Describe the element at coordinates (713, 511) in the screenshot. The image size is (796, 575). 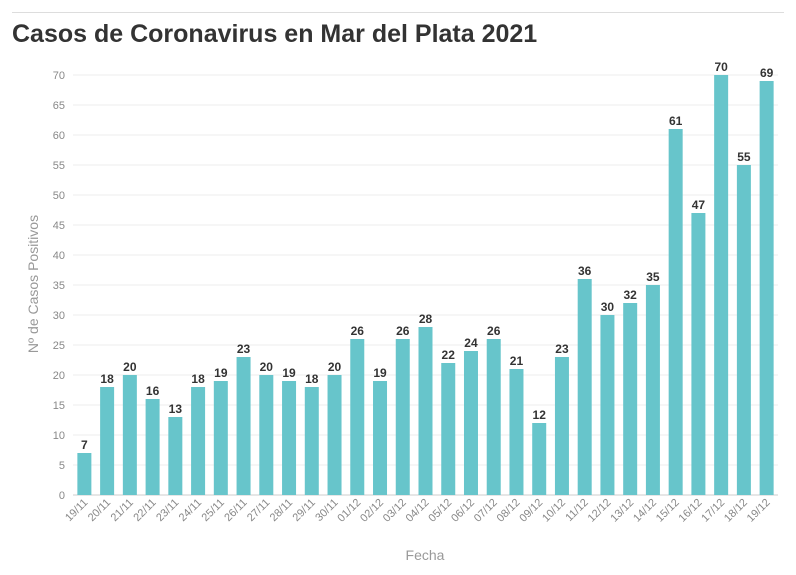
I see `x-tick-label: 17/12` at that location.